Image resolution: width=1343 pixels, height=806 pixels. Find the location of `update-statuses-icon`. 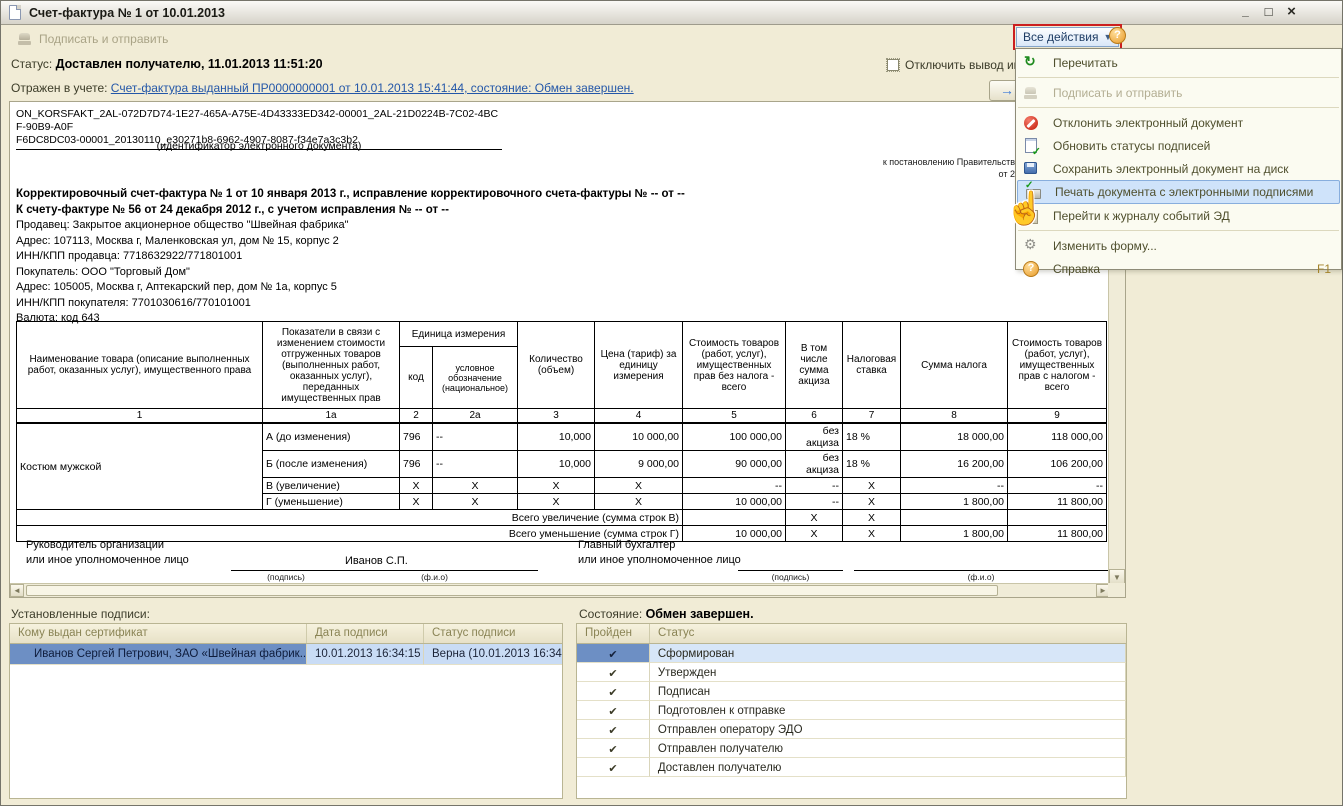

update-statuses-icon is located at coordinates (1032, 147).